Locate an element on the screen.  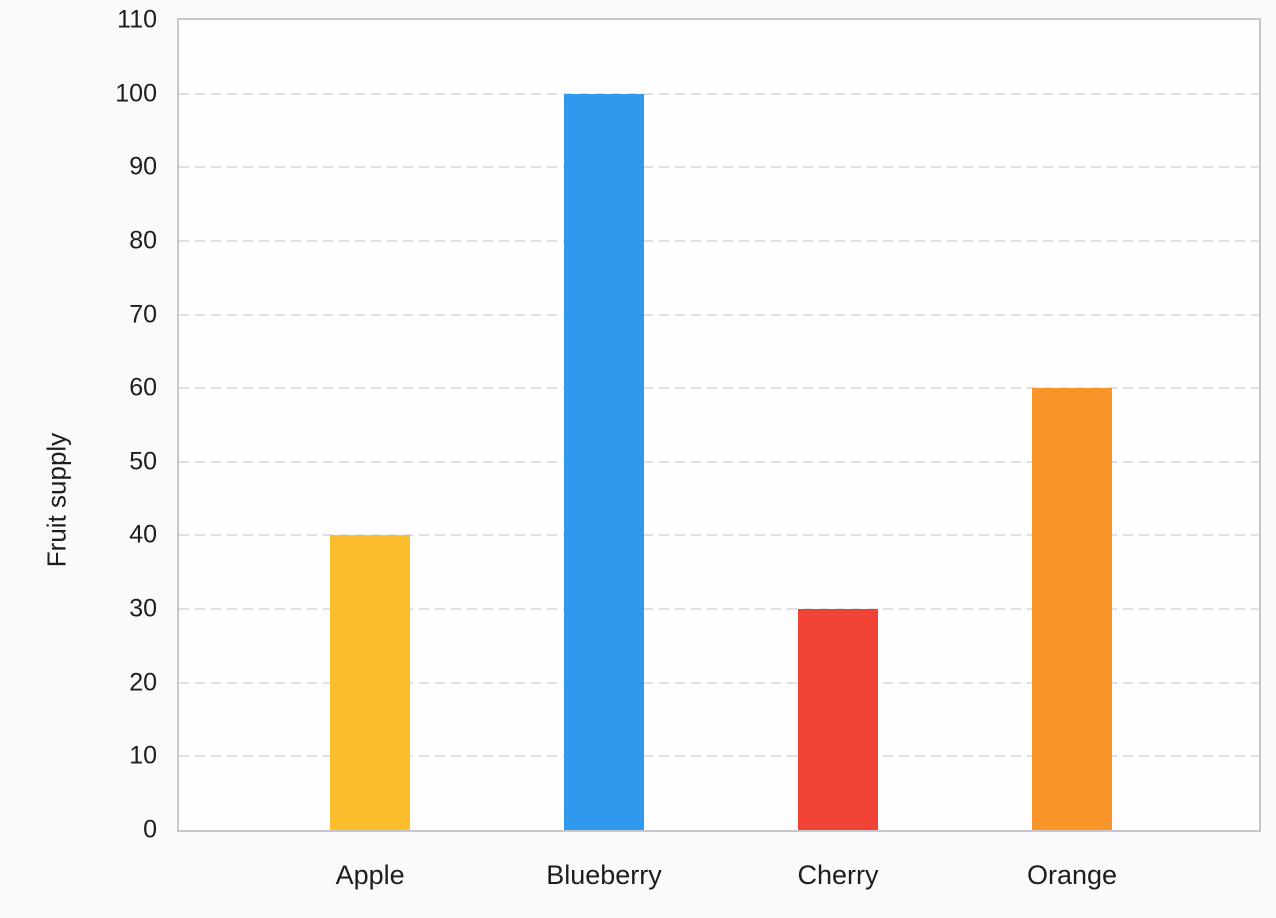
y-tick-label-0: 0 is located at coordinates (150, 829).